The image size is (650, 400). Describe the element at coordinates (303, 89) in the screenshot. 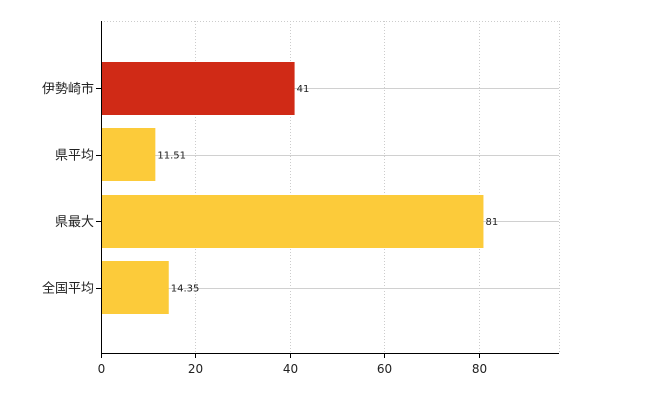

I see `data-label: 41` at that location.